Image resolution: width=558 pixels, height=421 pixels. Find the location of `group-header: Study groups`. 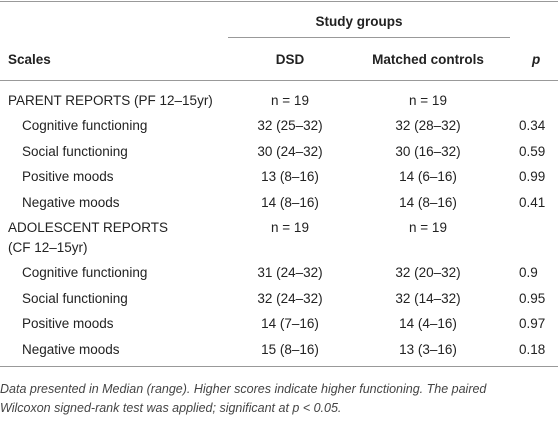

group-header: Study groups is located at coordinates (359, 21).